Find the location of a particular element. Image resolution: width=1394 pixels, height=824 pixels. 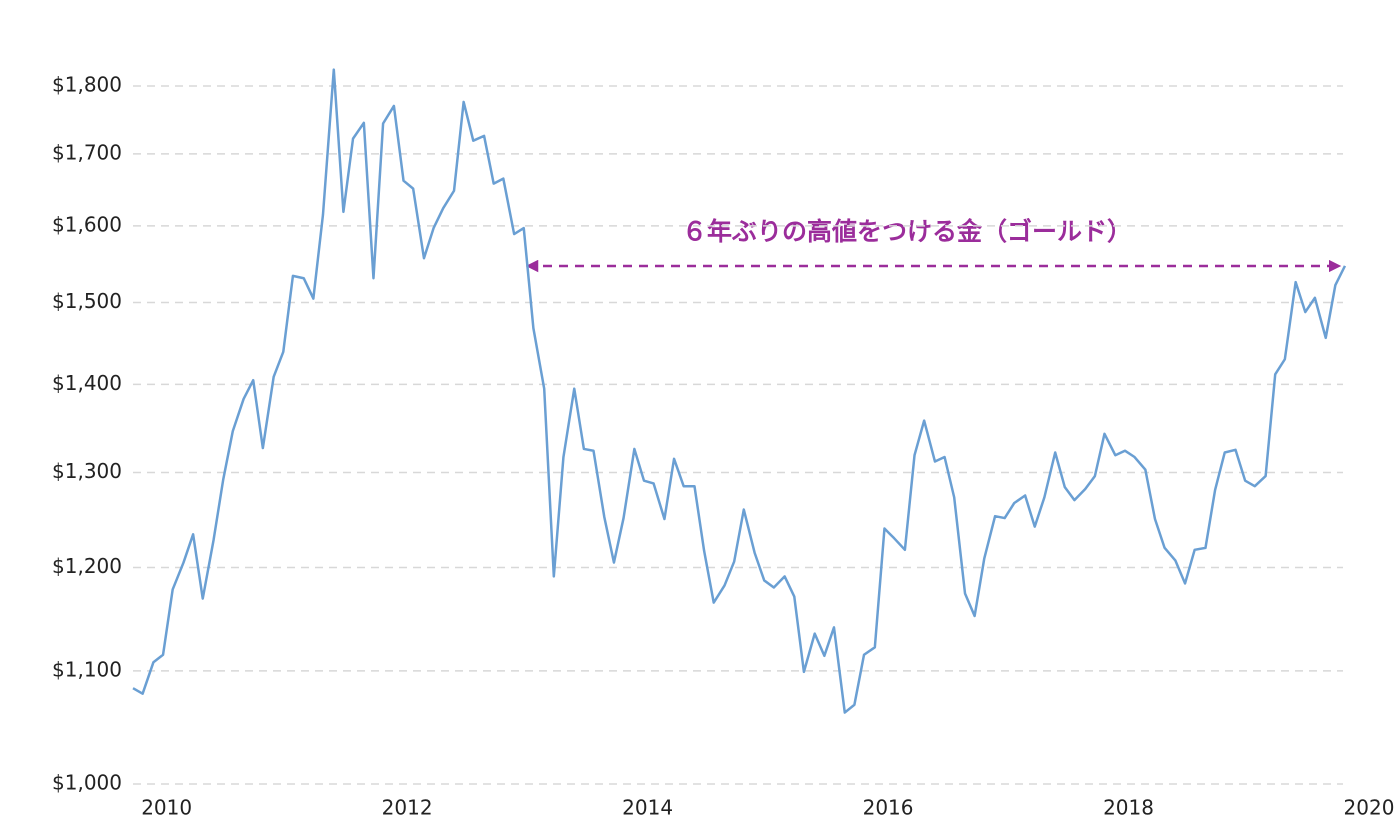

y-tick-label: $1,000 is located at coordinates (87, 783).